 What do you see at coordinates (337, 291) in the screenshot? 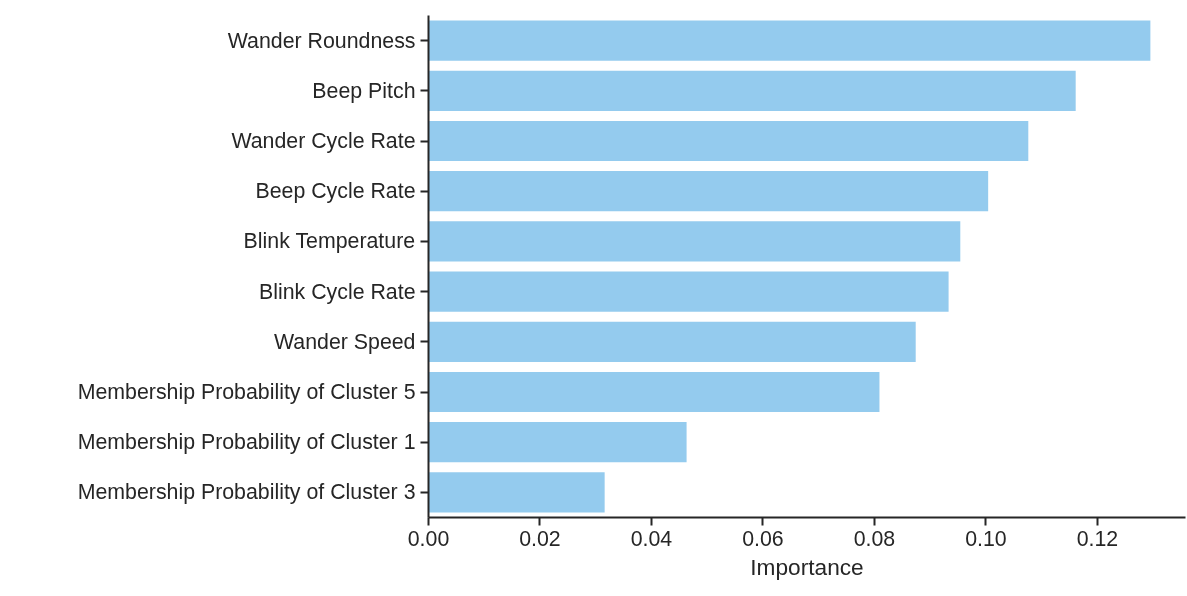
I see `y-tick-label: Blink Cycle Rate` at bounding box center [337, 291].